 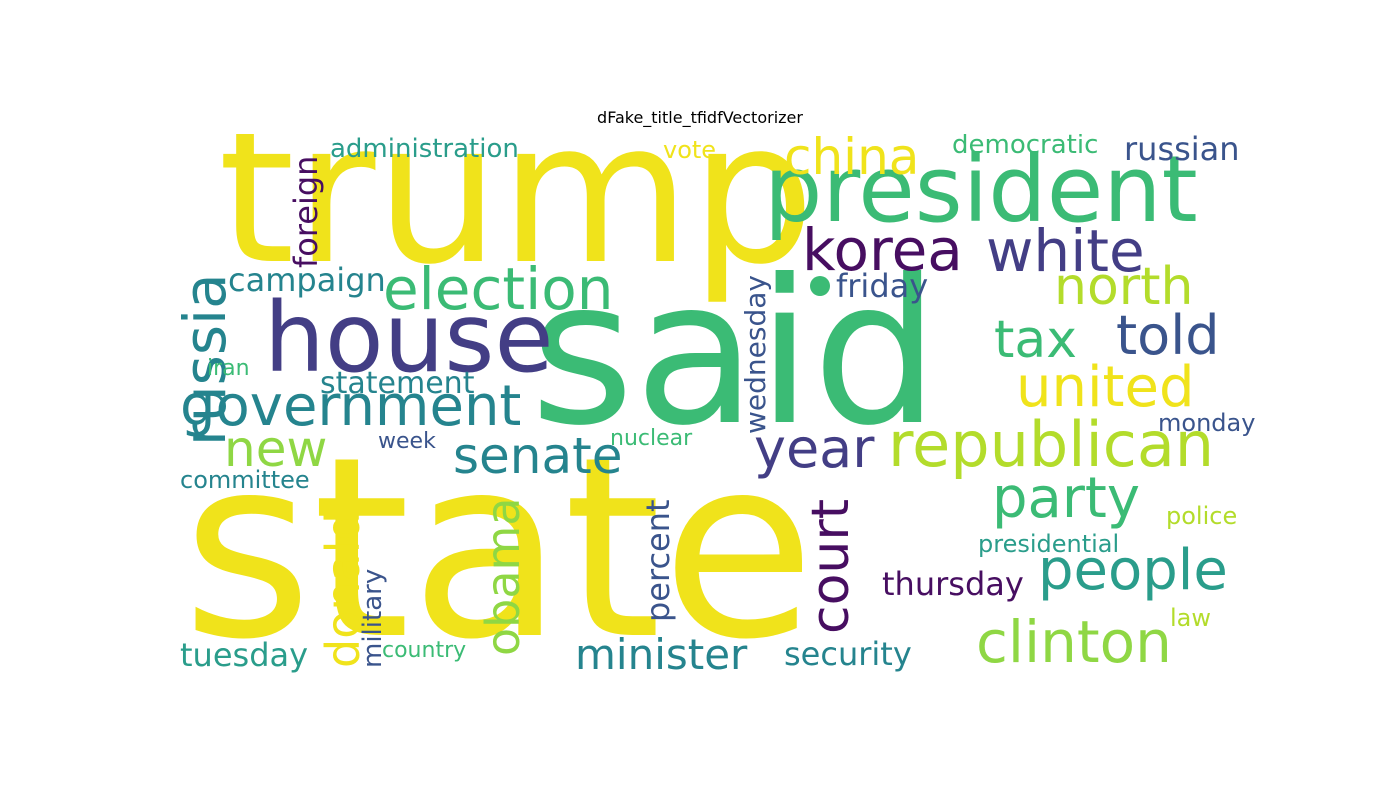 I want to click on word-party: party, so click(x=1066, y=498).